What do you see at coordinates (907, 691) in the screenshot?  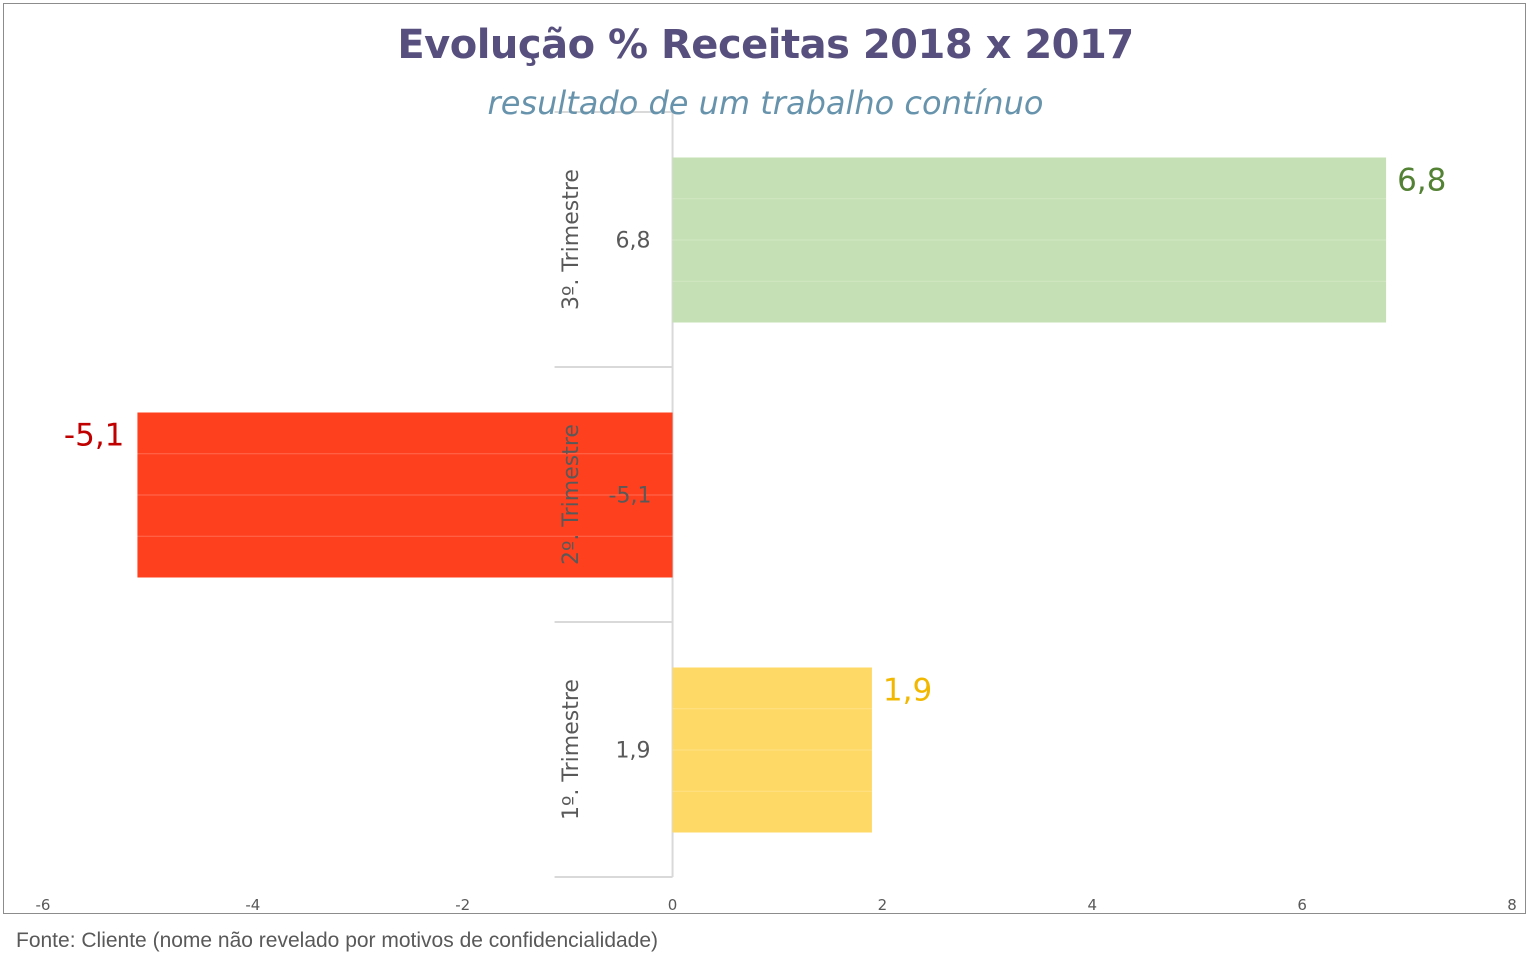 I see `data-label: 1,9` at bounding box center [907, 691].